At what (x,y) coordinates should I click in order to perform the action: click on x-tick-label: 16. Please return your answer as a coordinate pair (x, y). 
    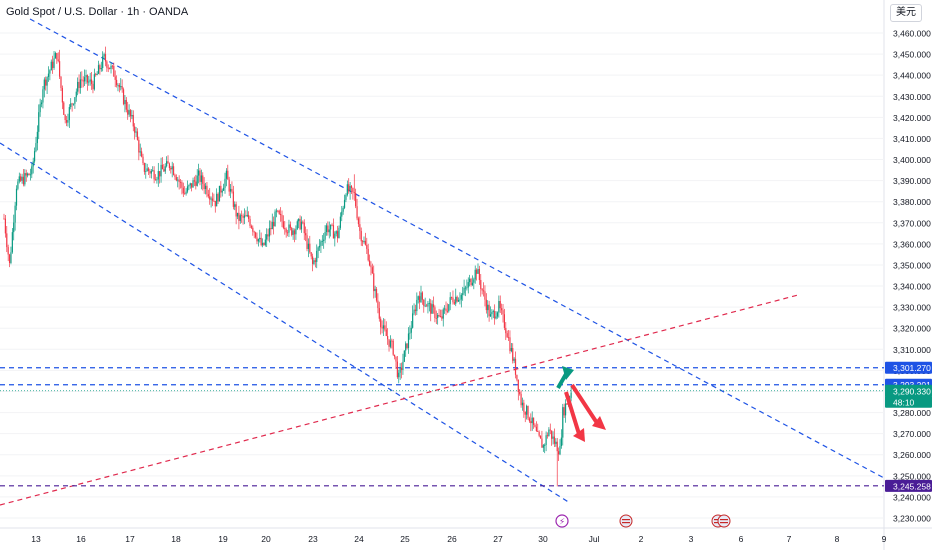
    Looking at the image, I should click on (81, 539).